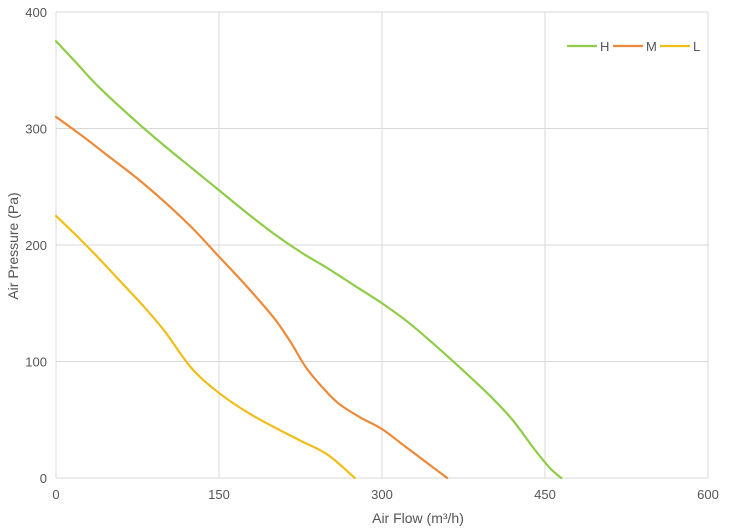  I want to click on x-axis-ticks: 0 150 300 450 600, so click(385, 494).